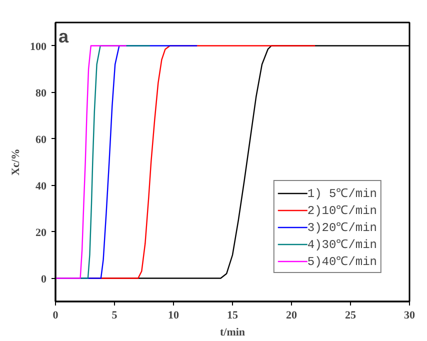 Image resolution: width=427 pixels, height=341 pixels. I want to click on y-tick-label: 20, so click(41, 232).